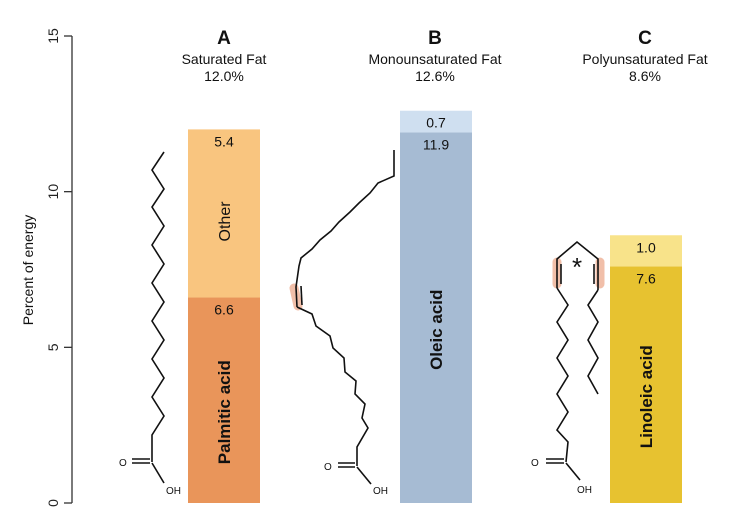 This screenshot has width=740, height=517. I want to click on segment-name-label: Linoleic acid, so click(646, 396).